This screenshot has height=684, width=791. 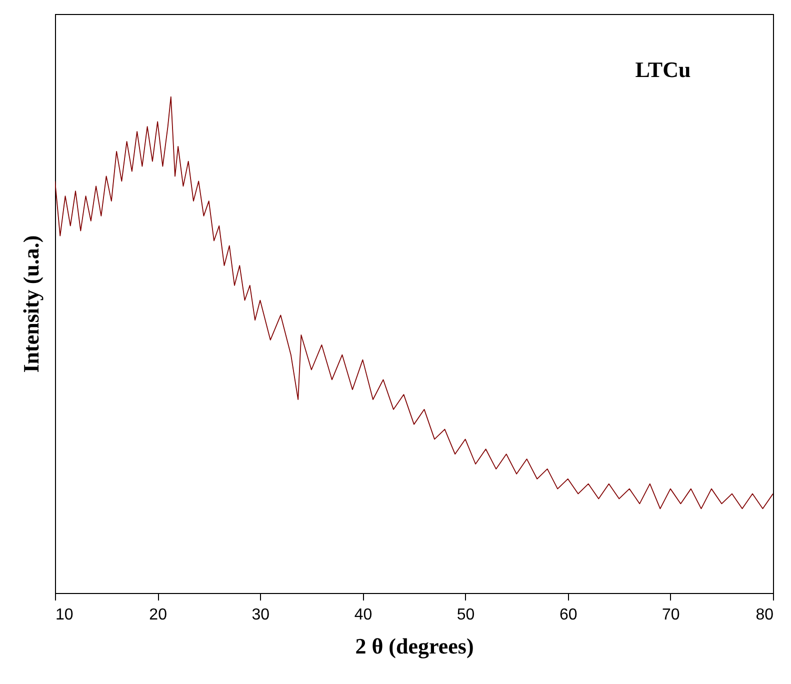 I want to click on x-tick-label: 10, so click(x=65, y=615).